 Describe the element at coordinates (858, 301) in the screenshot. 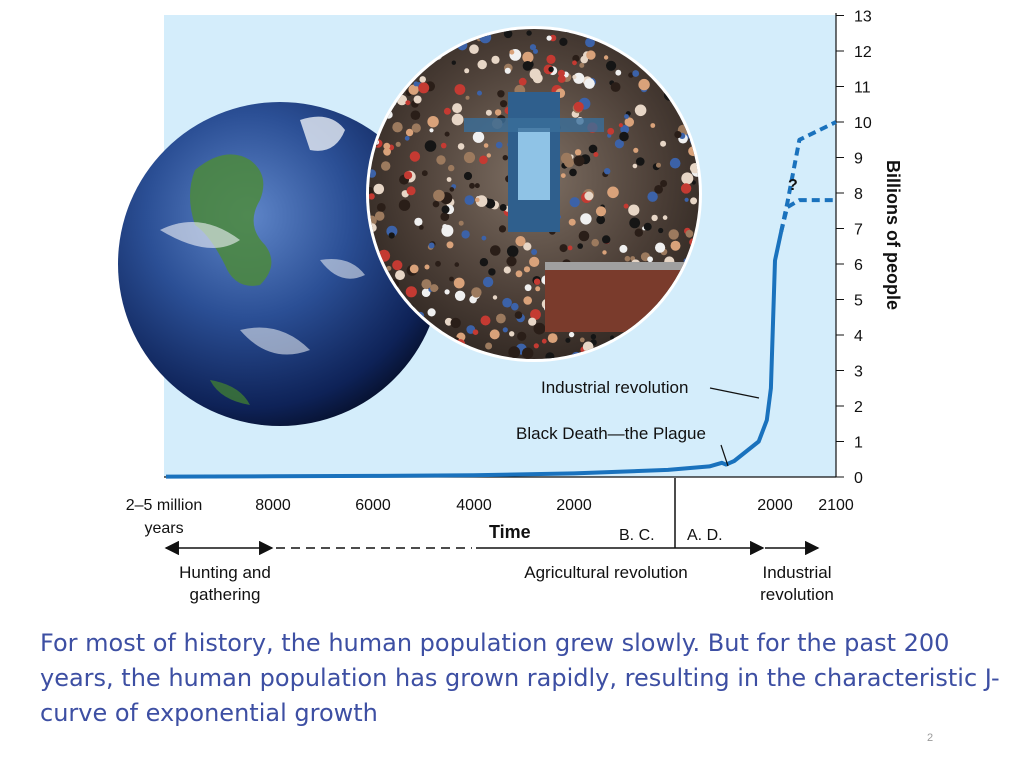

I see `y-tick-label: 5` at that location.